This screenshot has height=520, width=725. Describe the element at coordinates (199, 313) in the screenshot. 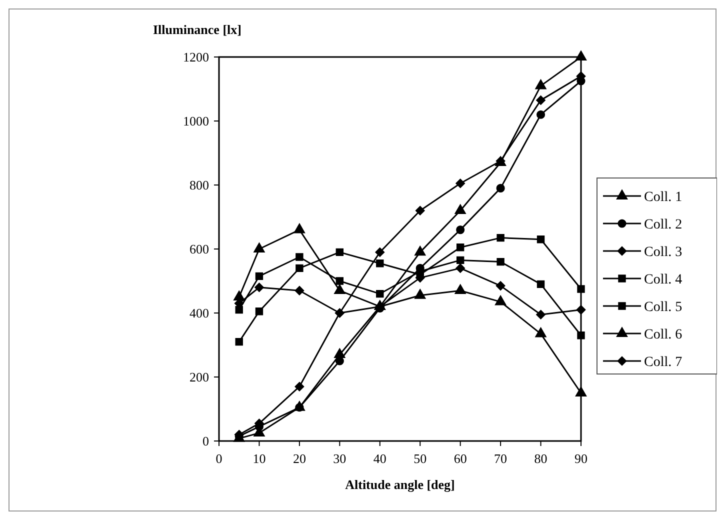

I see `y-tick-label: 400` at that location.